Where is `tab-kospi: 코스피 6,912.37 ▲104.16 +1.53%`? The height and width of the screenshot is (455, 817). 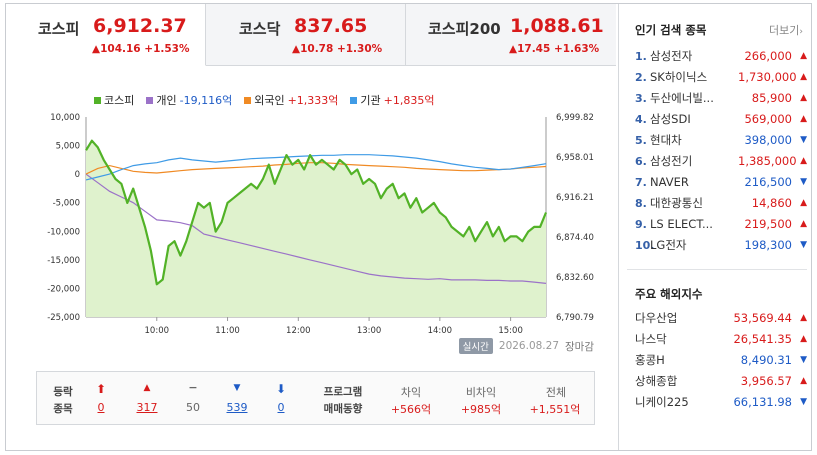 tab-kospi: 코스피 6,912.37 ▲104.16 +1.53% is located at coordinates (106, 35).